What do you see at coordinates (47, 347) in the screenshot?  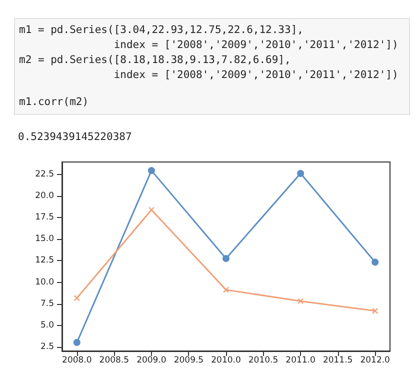 I see `y-tick-label: 2.5` at bounding box center [47, 347].